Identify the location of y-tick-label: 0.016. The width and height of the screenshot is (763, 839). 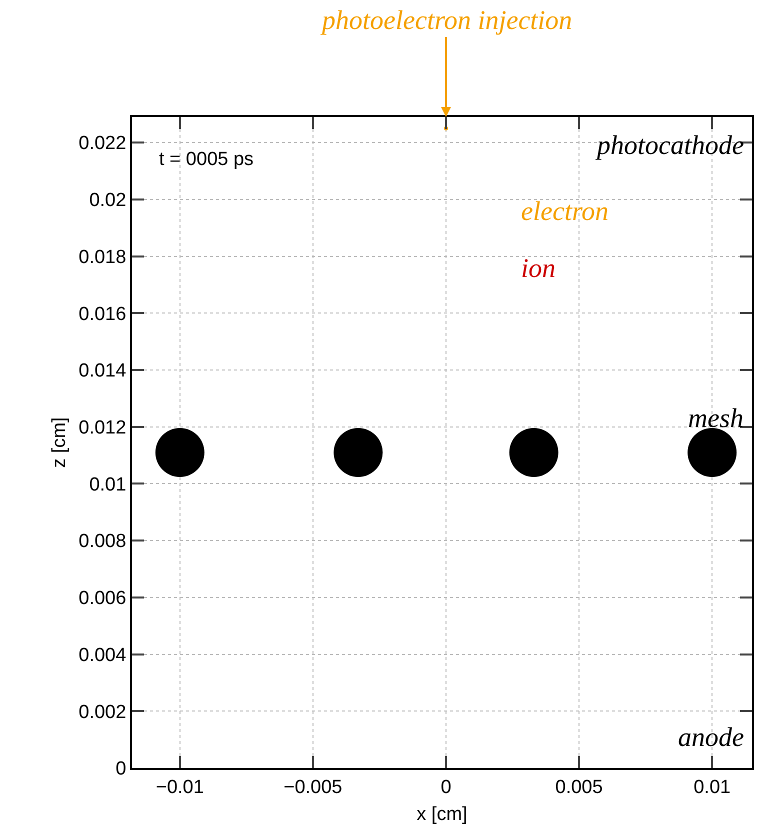
(102, 314).